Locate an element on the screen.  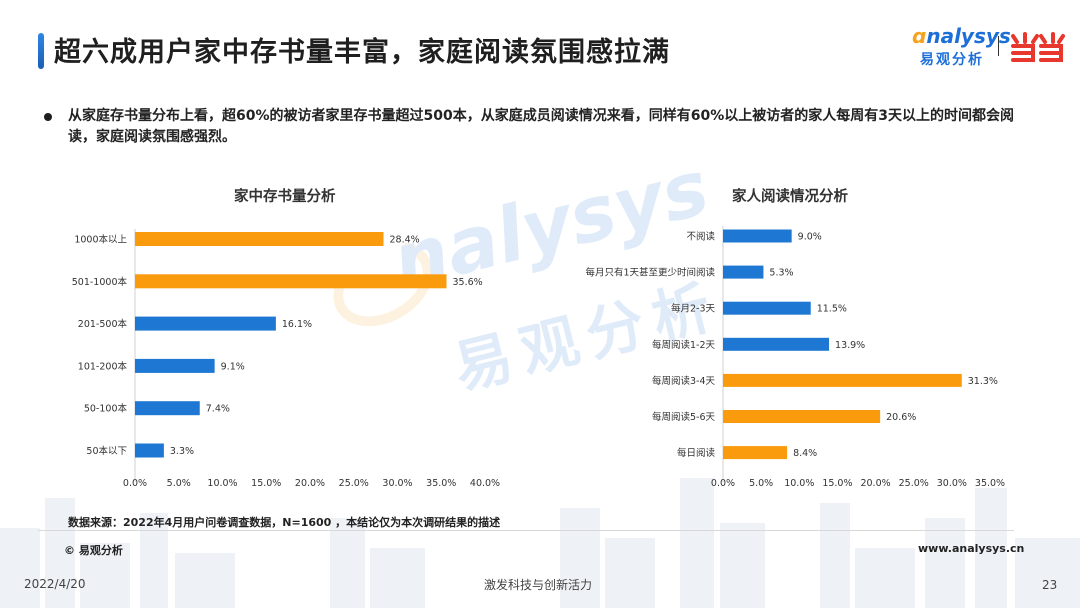
chart-0-x-tick-label: 35.0% is located at coordinates (441, 483).